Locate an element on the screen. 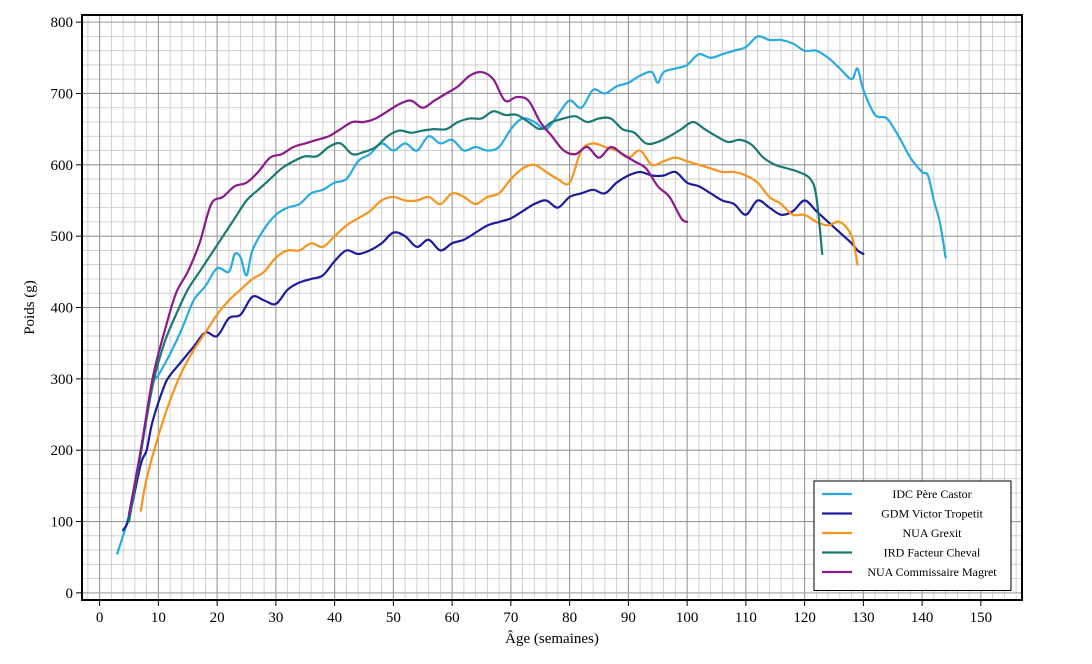  y-tick-label: 500 is located at coordinates (62, 237).